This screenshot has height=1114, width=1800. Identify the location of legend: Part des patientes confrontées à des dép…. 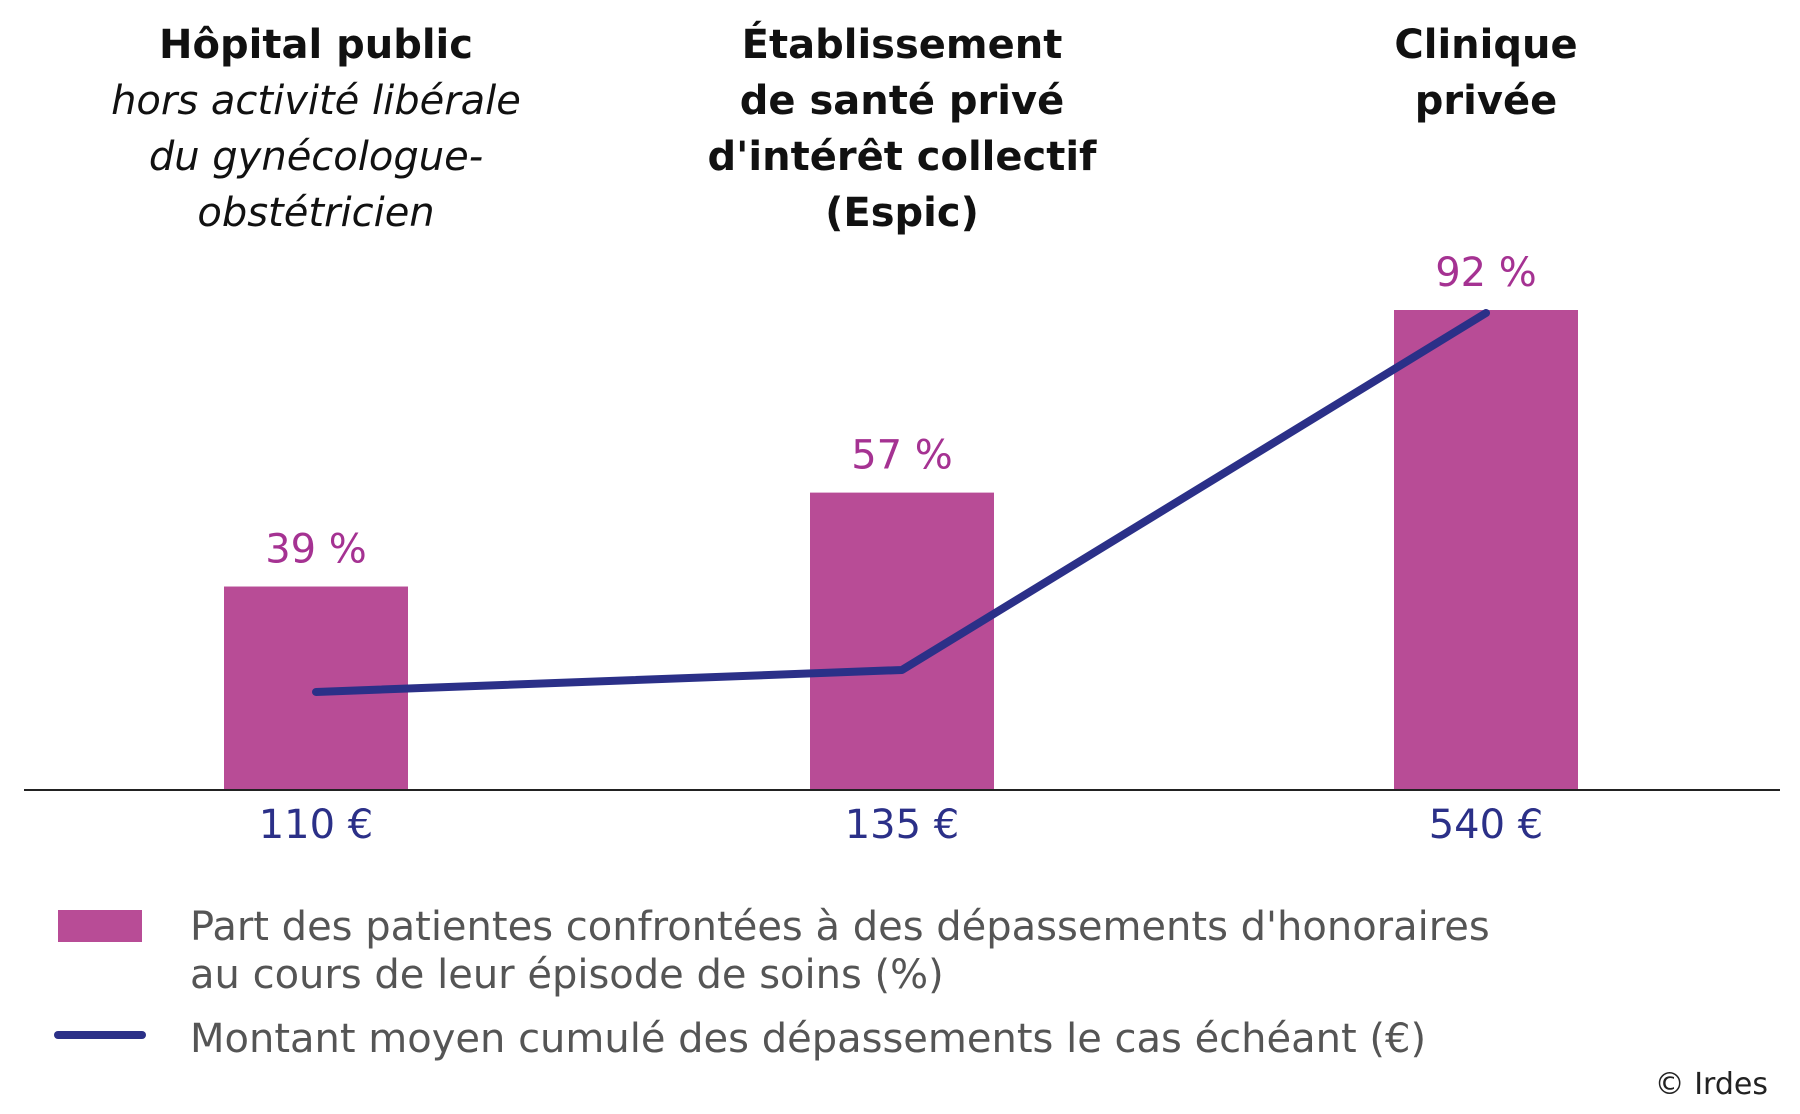
(772, 983).